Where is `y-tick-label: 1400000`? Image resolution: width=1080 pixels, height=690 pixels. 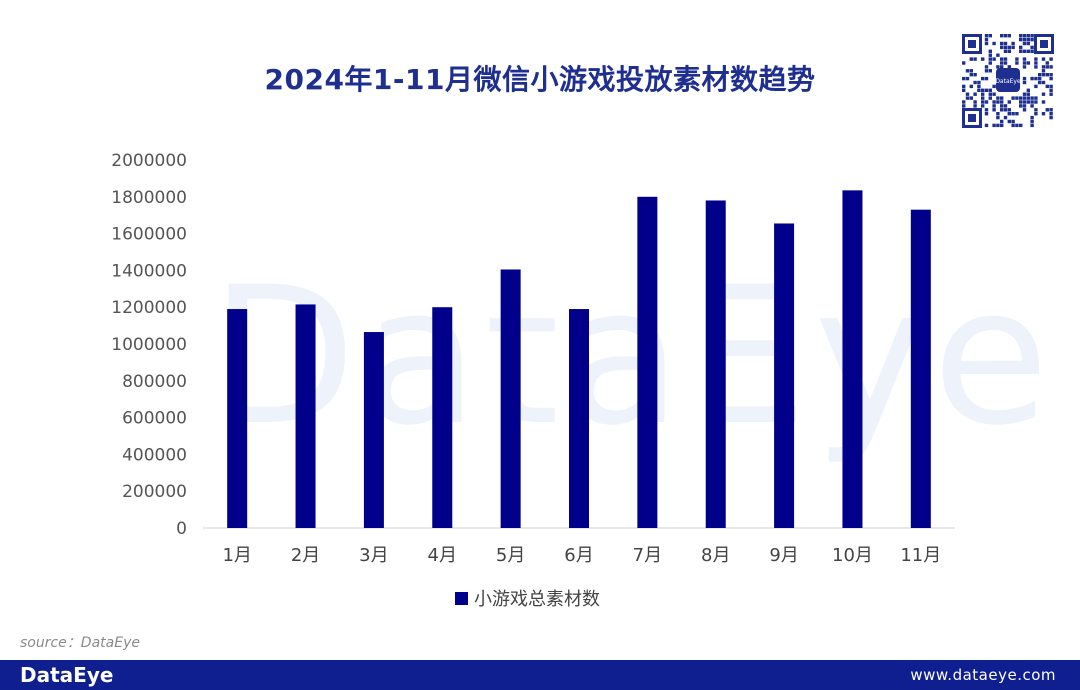 y-tick-label: 1400000 is located at coordinates (149, 271).